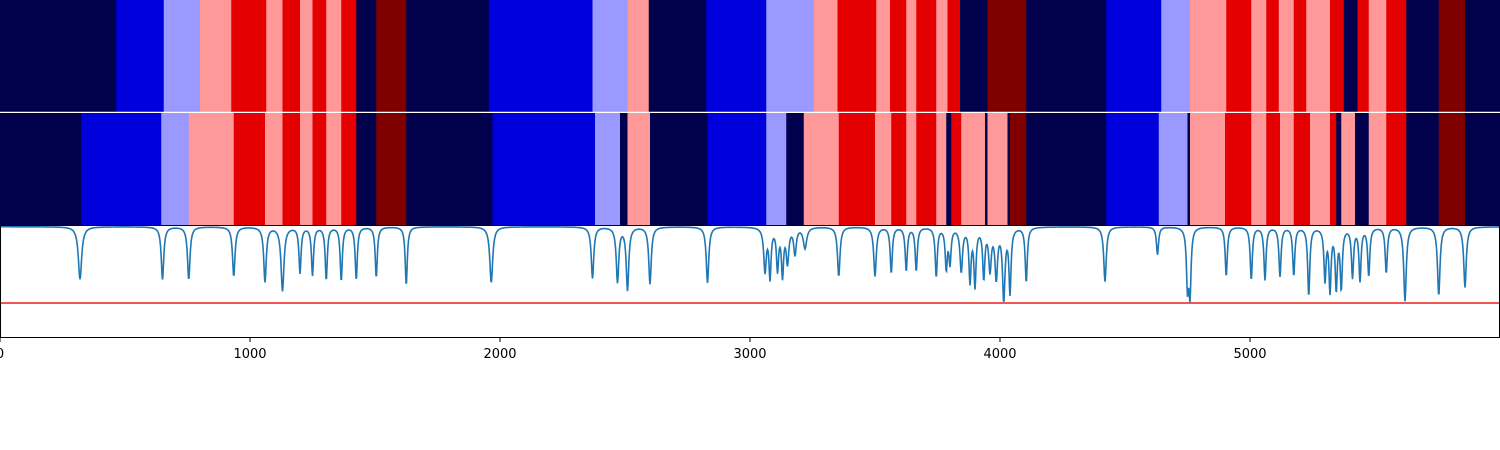  Describe the element at coordinates (499, 354) in the screenshot. I see `x-tick-label: 2000` at that location.